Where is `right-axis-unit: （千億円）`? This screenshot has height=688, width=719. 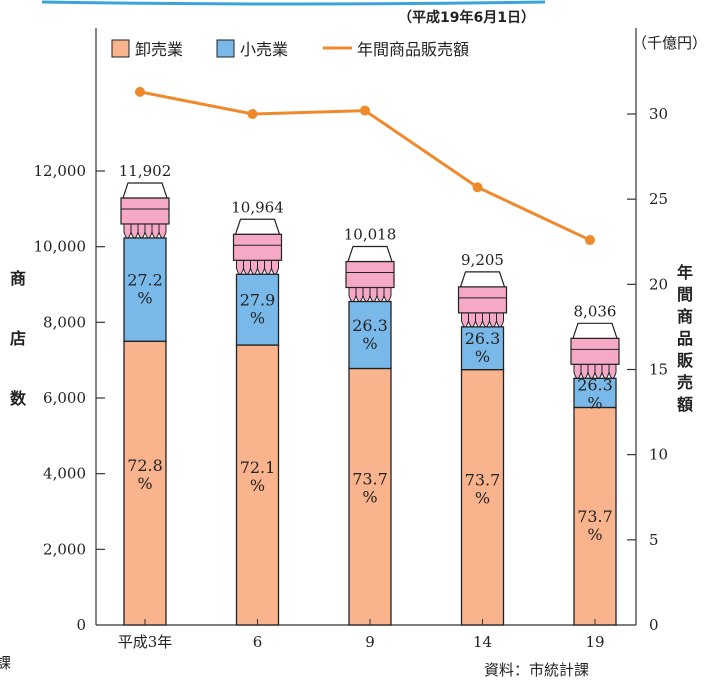
right-axis-unit: （千億円） is located at coordinates (669, 43).